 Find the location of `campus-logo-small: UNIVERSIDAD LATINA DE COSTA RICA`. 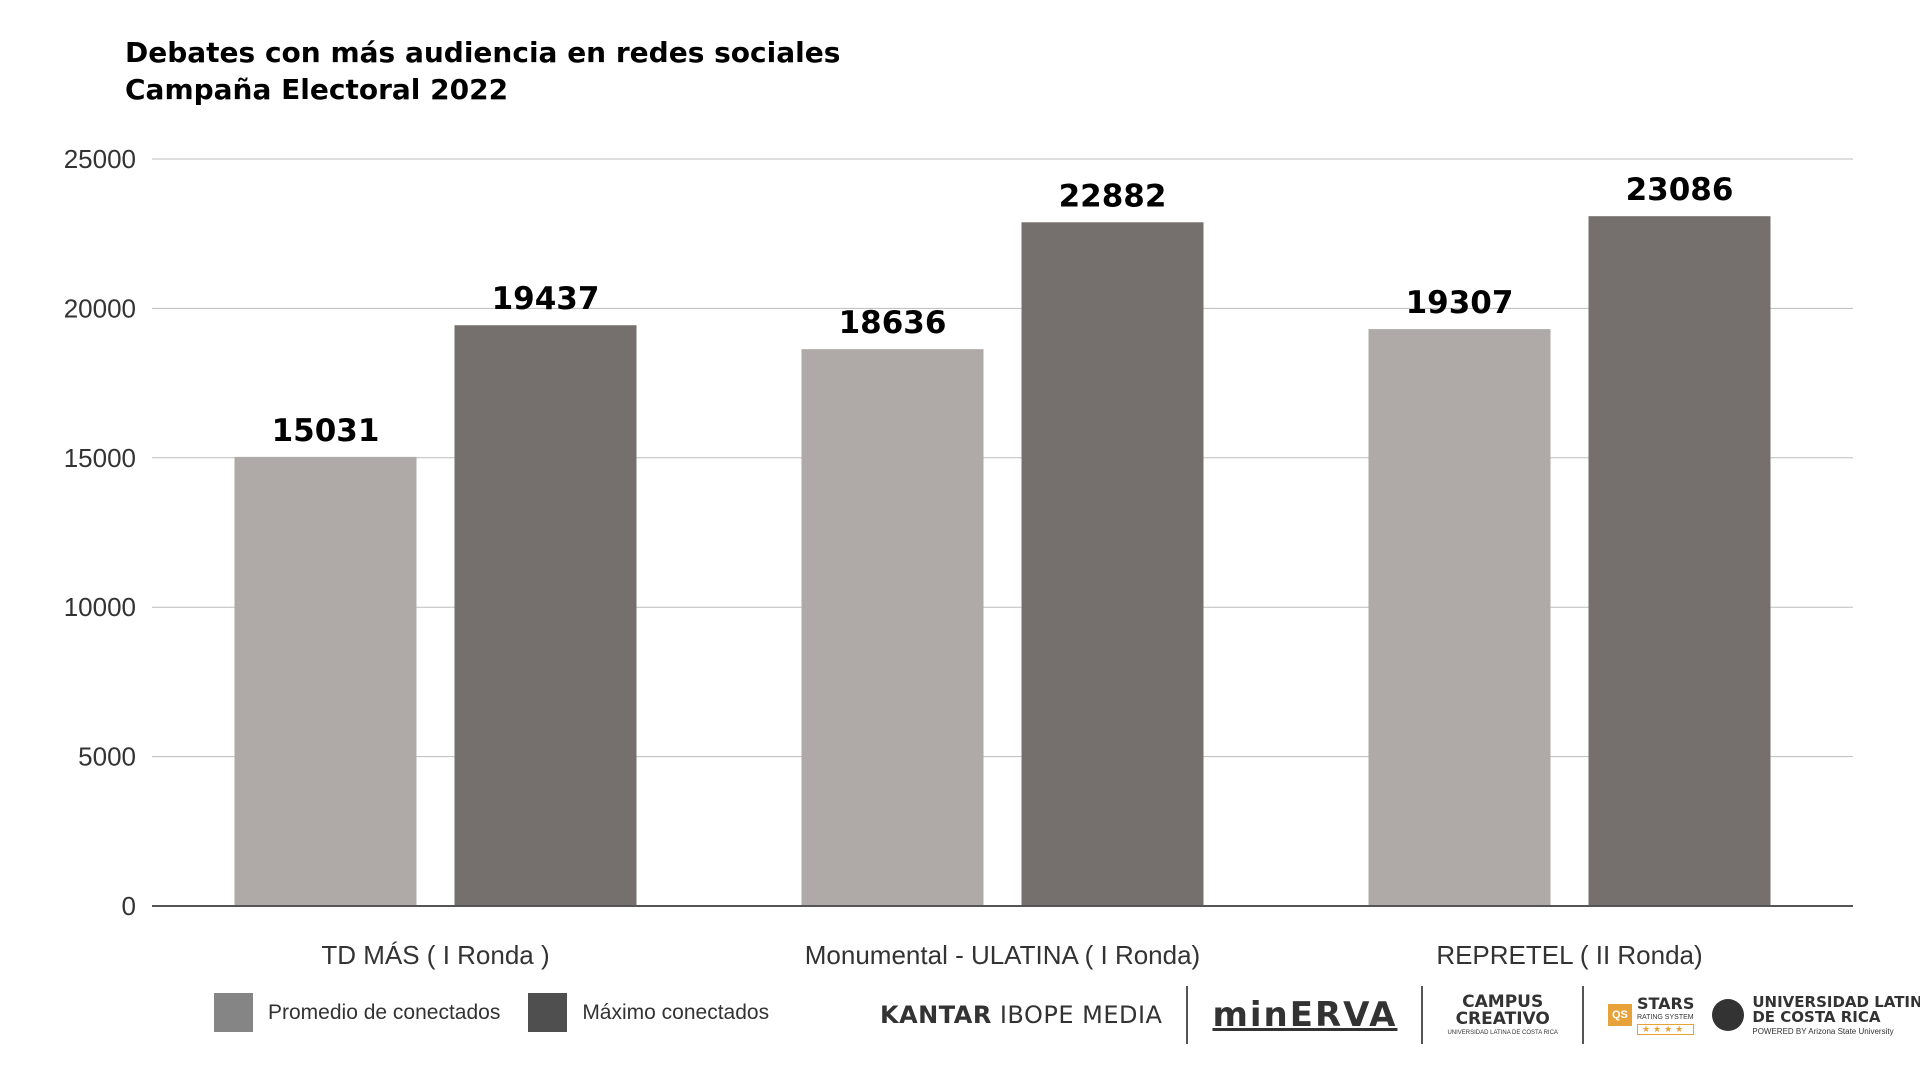

campus-logo-small: UNIVERSIDAD LATINA DE COSTA RICA is located at coordinates (1502, 1033).